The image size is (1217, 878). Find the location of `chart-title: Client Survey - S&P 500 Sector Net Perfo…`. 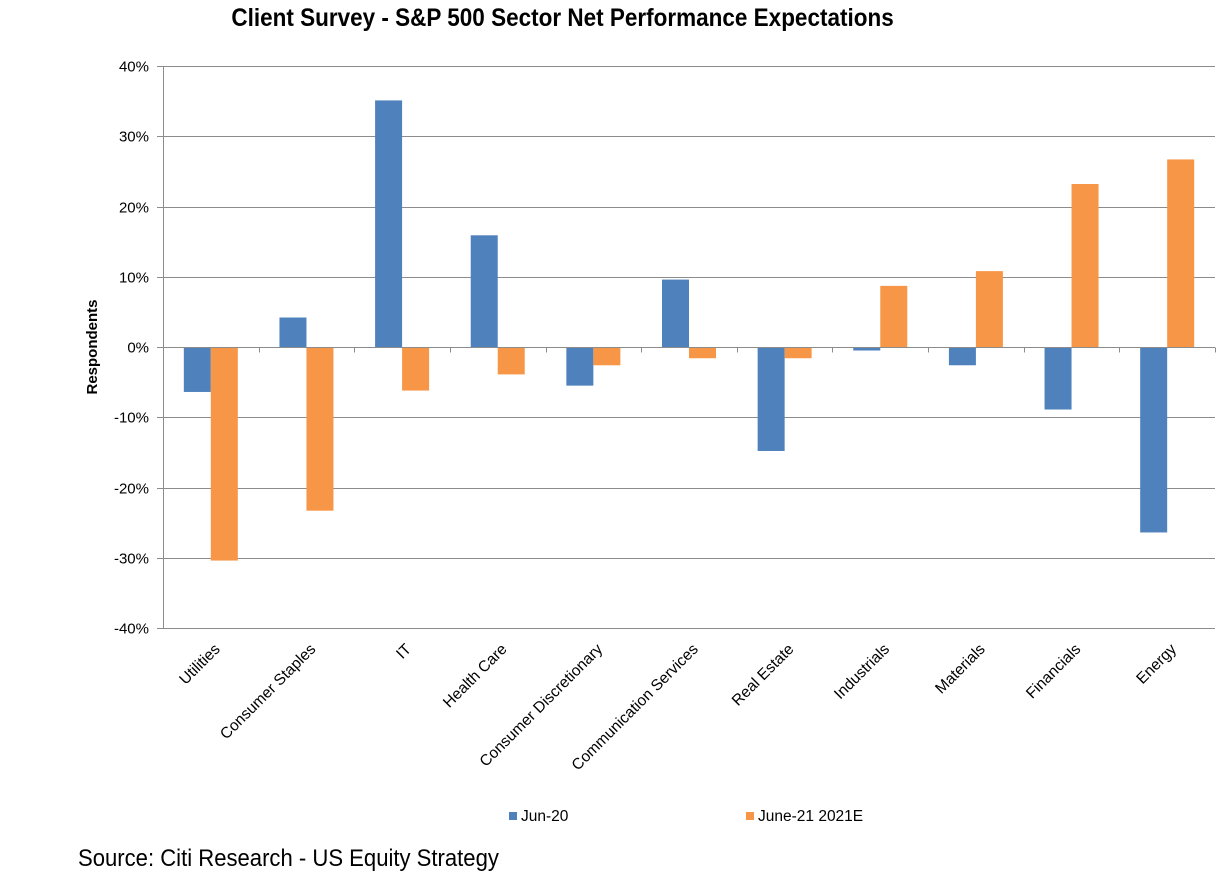

chart-title: Client Survey - S&P 500 Sector Net Perfo… is located at coordinates (562, 18).